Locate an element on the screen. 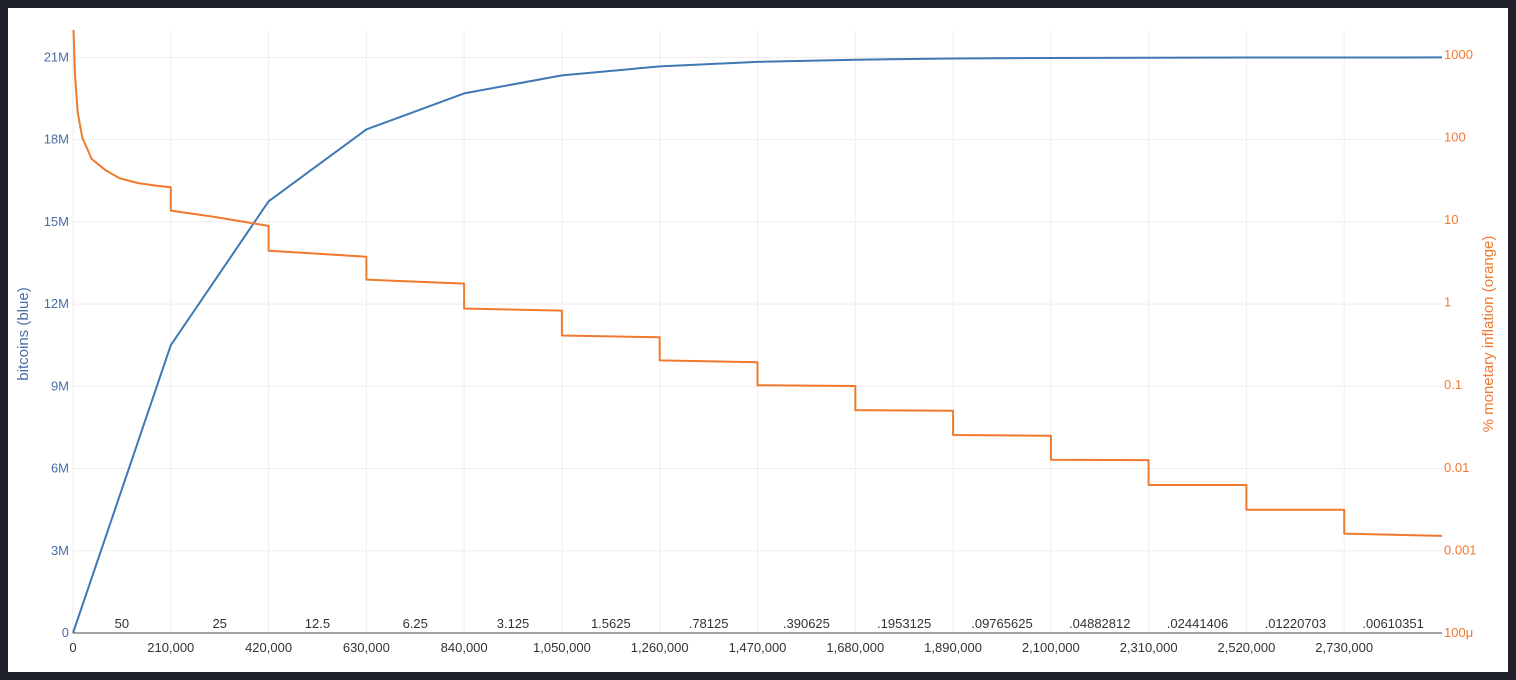 The height and width of the screenshot is (680, 1516). block-reward-label: .04882812 is located at coordinates (1099, 623).